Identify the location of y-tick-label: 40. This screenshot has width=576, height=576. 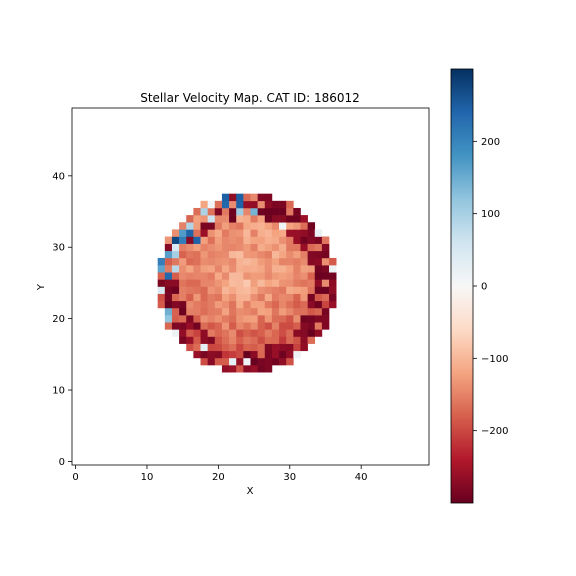
(58, 176).